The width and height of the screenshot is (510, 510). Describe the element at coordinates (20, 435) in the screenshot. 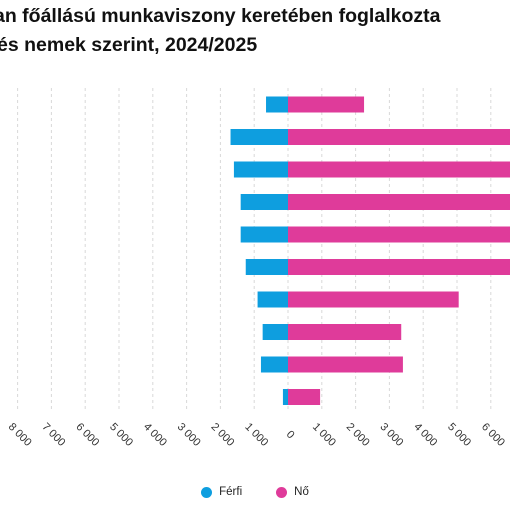

I see `x-tick-label: 8 000` at that location.